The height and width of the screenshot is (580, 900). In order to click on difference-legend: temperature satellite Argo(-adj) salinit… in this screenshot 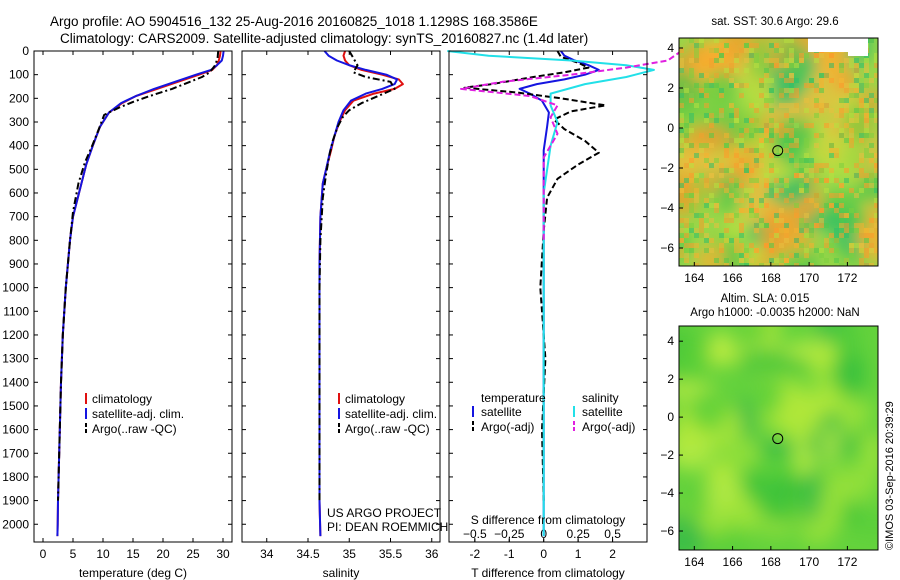, I will do `click(553, 412)`.